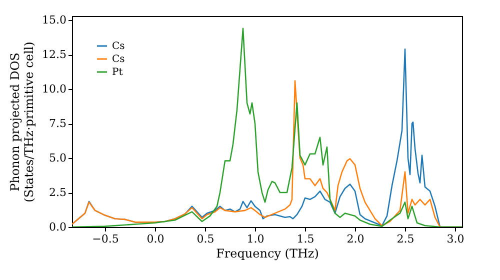 The height and width of the screenshot is (280, 500). What do you see at coordinates (57, 193) in the screenshot?
I see `y-tick-label: 2.5` at bounding box center [57, 193].